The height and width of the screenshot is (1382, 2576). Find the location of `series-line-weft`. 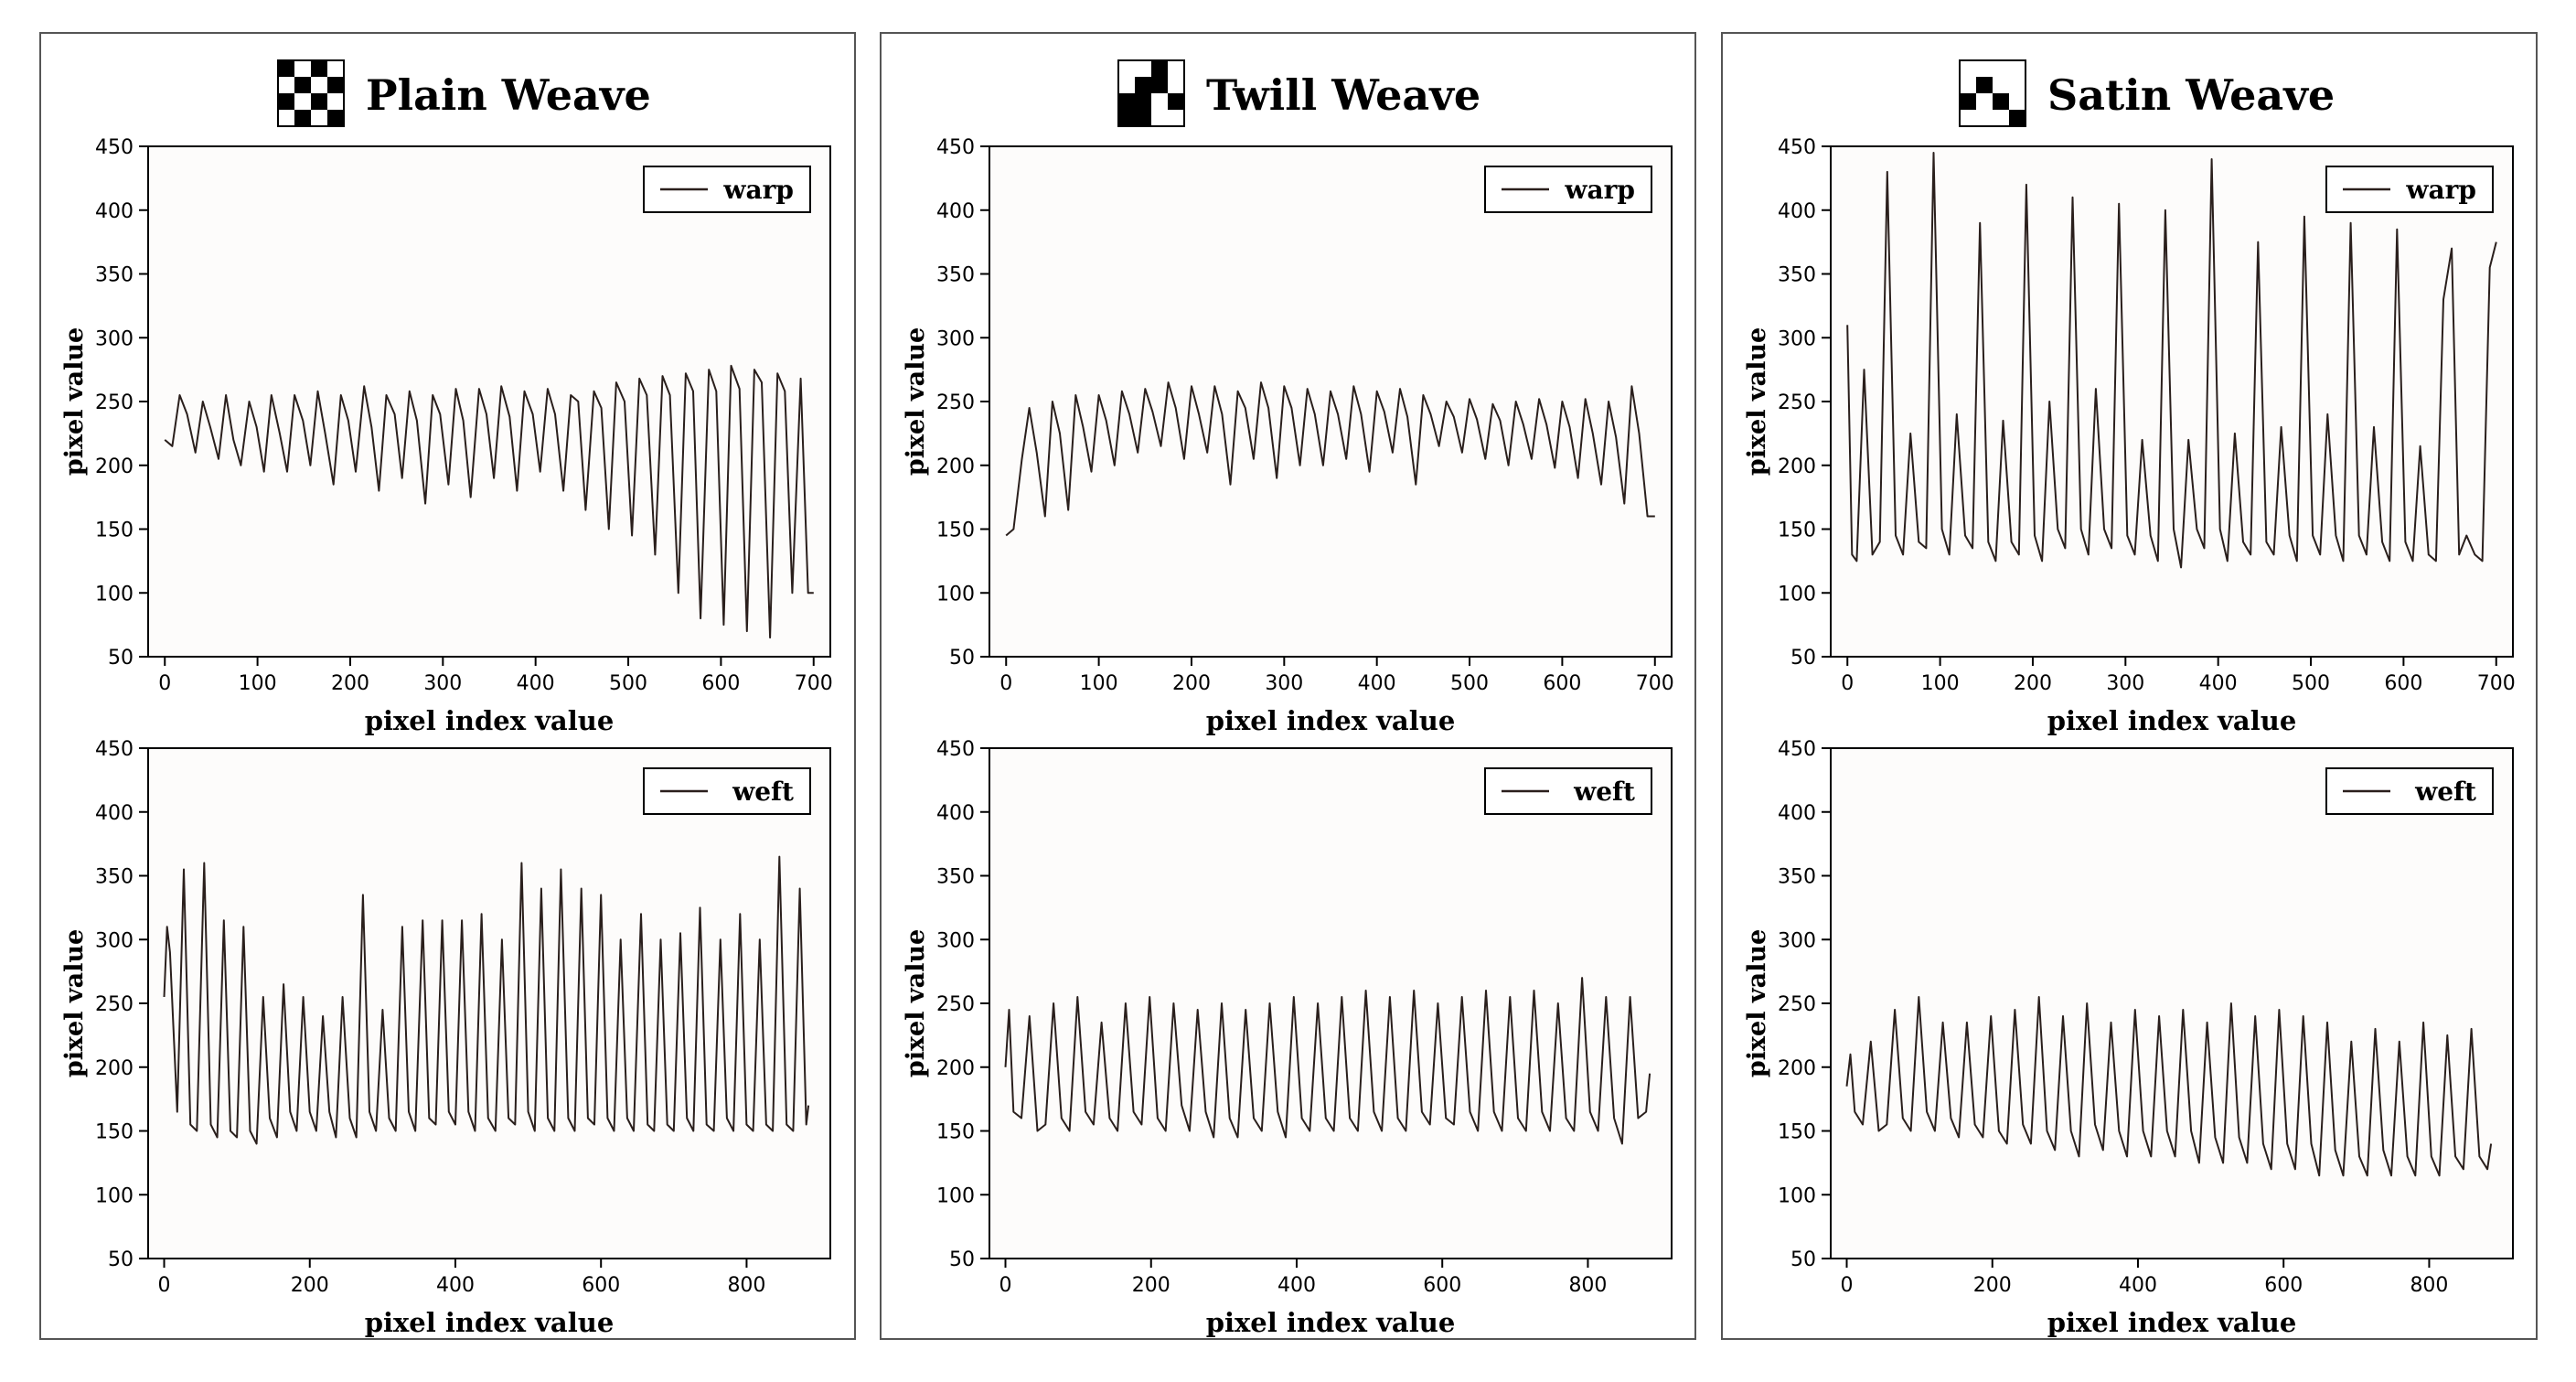

series-line-weft is located at coordinates (2169, 1086).